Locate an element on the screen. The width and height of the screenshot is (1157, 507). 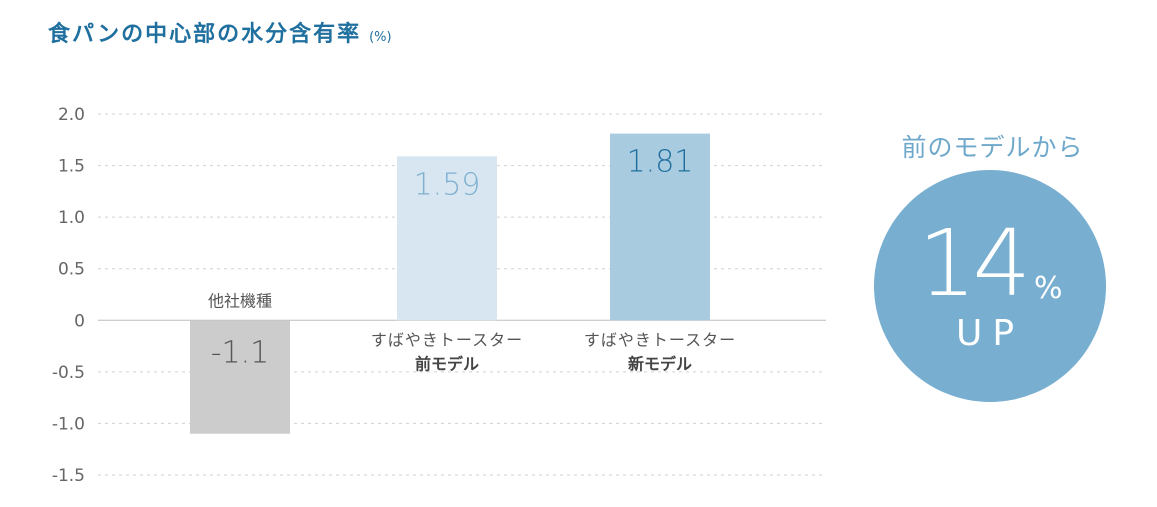
bar-value-label: -1.1 is located at coordinates (240, 352).